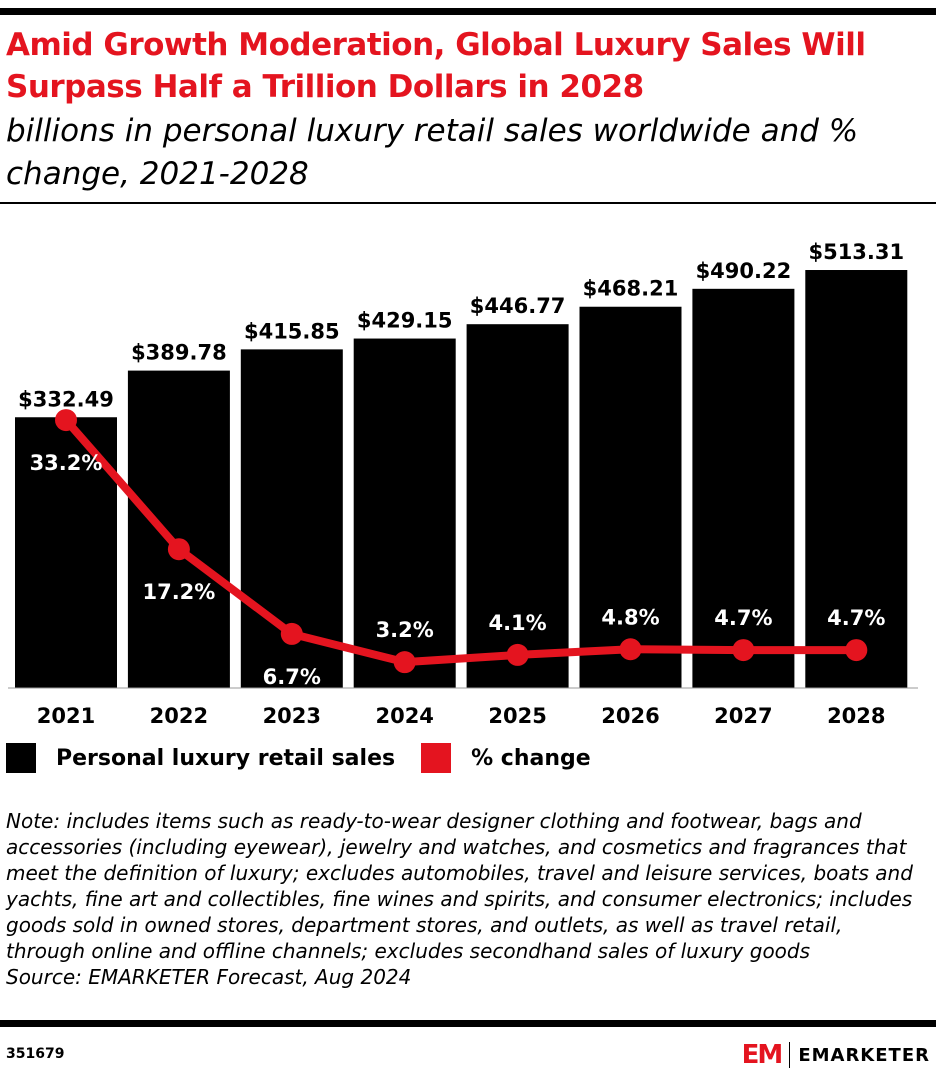 The height and width of the screenshot is (1076, 936). What do you see at coordinates (856, 479) in the screenshot?
I see `bar-2028` at bounding box center [856, 479].